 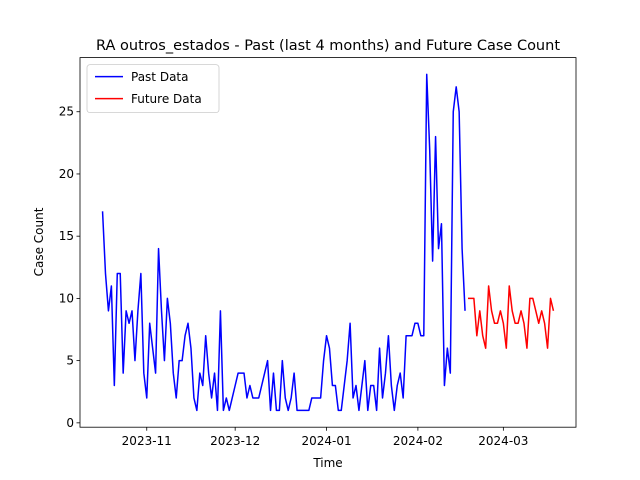 I want to click on y-tick-label: 10, so click(x=66, y=298).